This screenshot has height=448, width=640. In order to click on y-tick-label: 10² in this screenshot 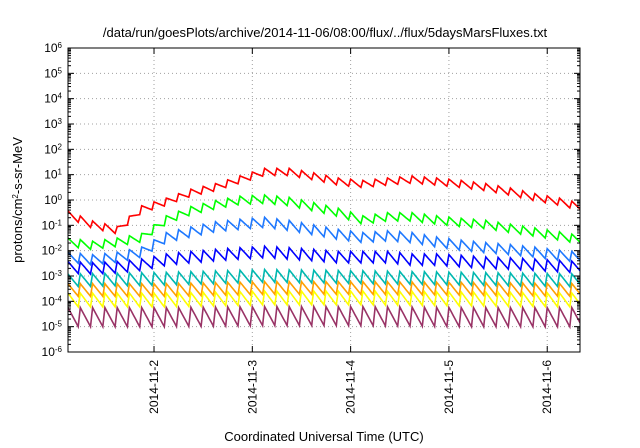, I will do `click(53, 149)`.